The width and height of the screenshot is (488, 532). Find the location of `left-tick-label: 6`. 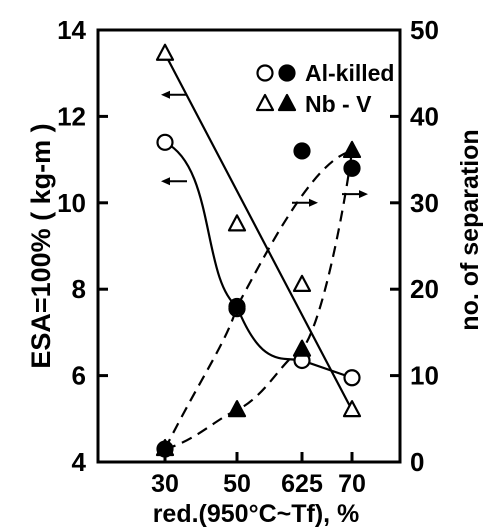

left-tick-label: 6 is located at coordinates (79, 376).